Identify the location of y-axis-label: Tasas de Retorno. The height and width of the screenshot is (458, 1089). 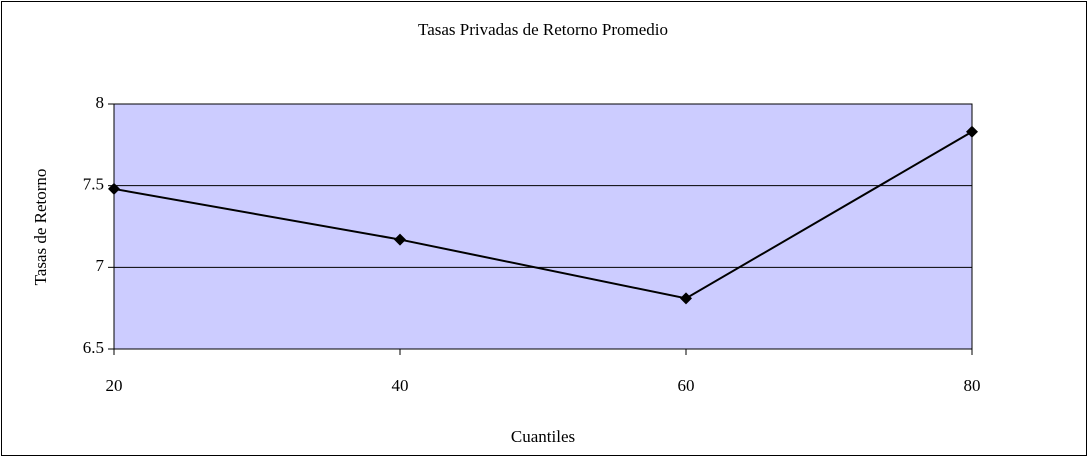
(40, 227).